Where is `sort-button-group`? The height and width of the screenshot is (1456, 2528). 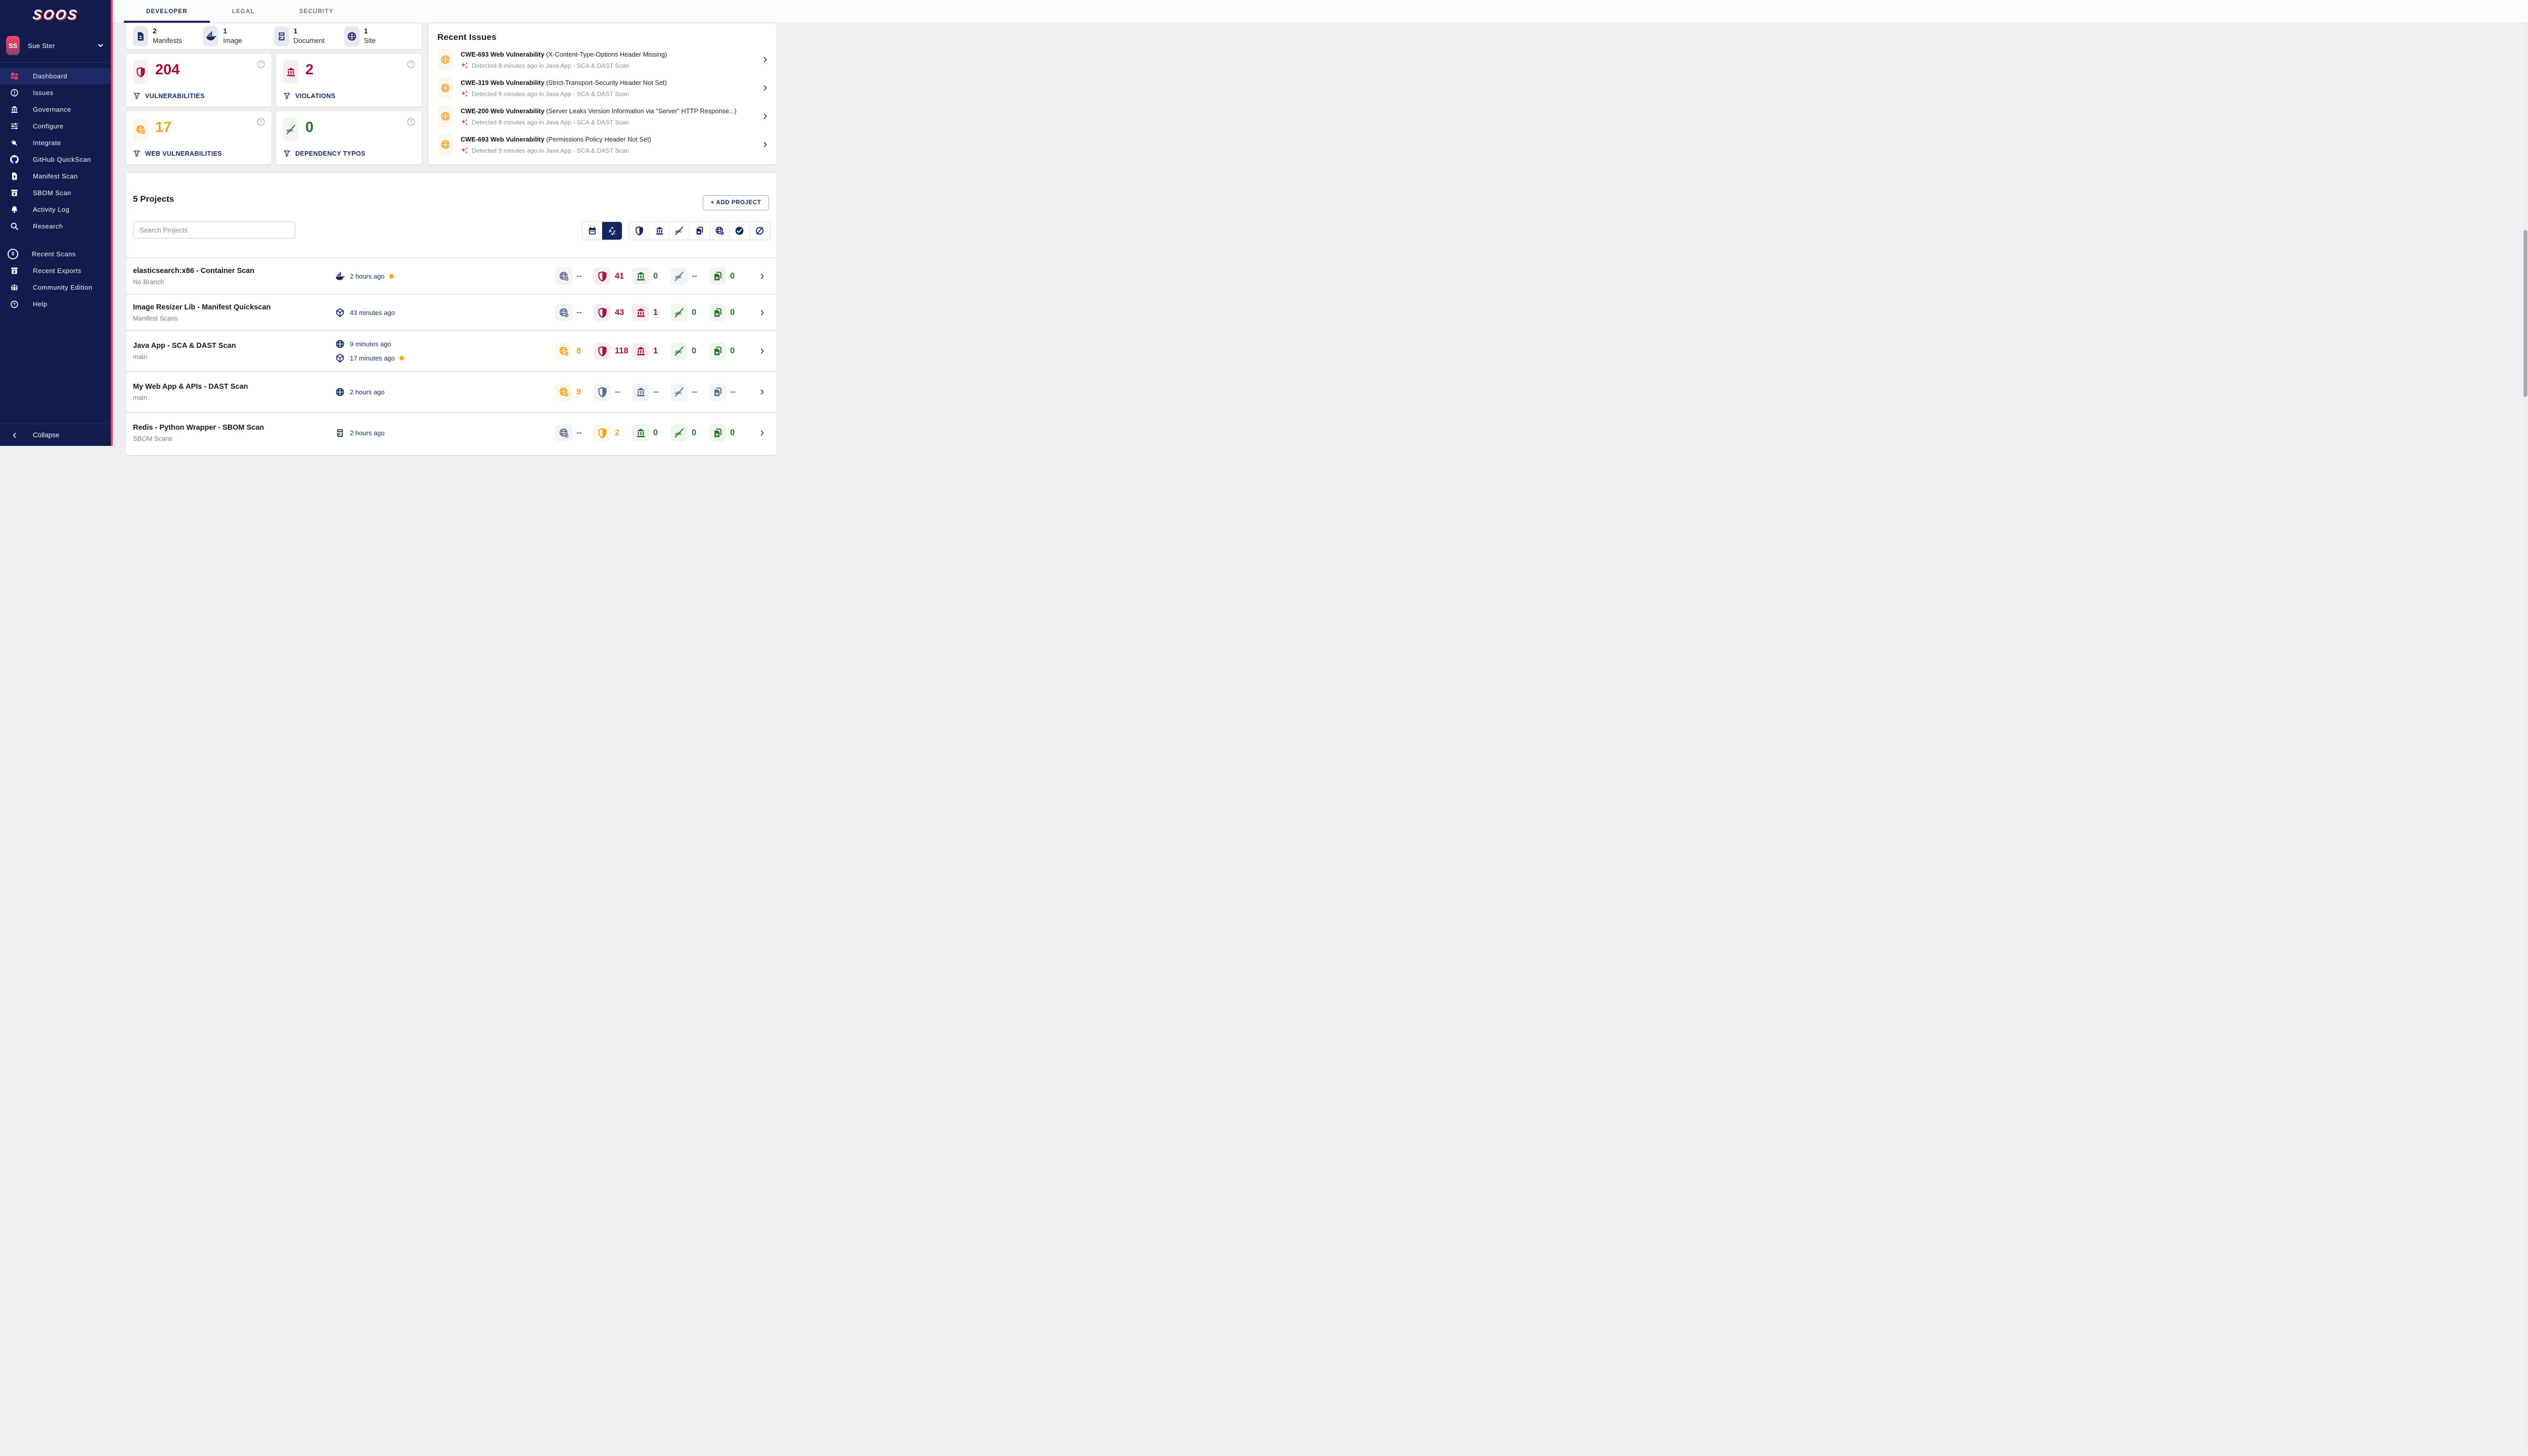
sort-button-group is located at coordinates (602, 230).